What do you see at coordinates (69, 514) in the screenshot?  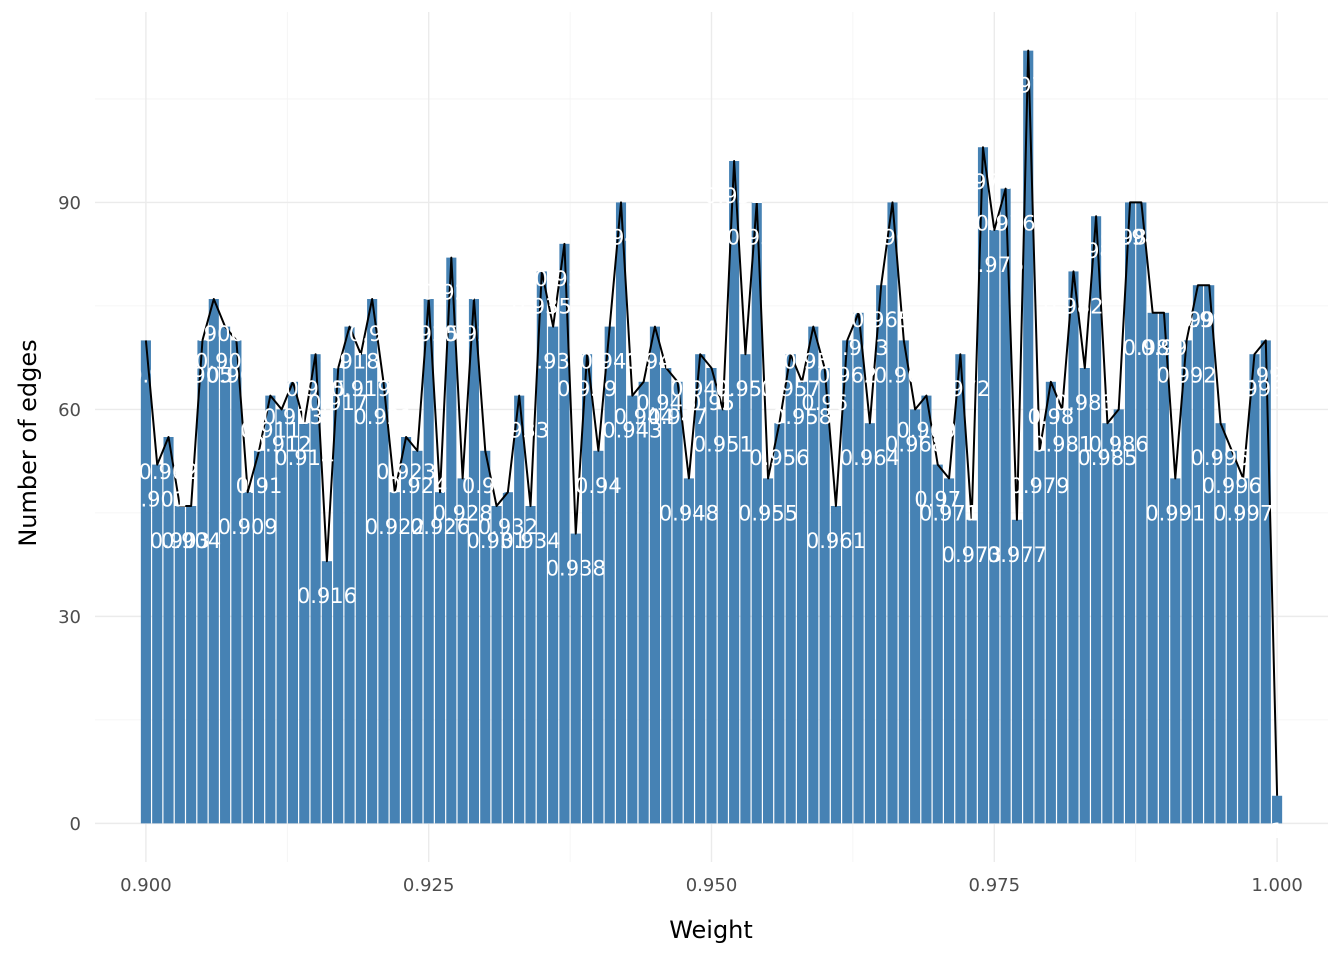 I see `y-axis-ticks: 0 30 60 90` at bounding box center [69, 514].